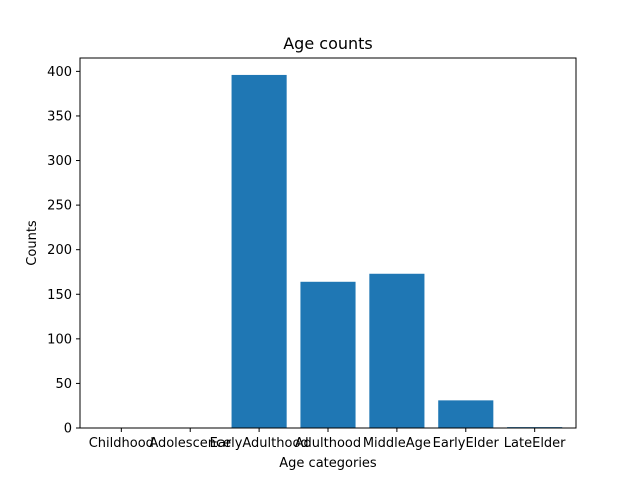 The width and height of the screenshot is (640, 480). What do you see at coordinates (328, 43) in the screenshot?
I see `chart-title: Age counts` at bounding box center [328, 43].